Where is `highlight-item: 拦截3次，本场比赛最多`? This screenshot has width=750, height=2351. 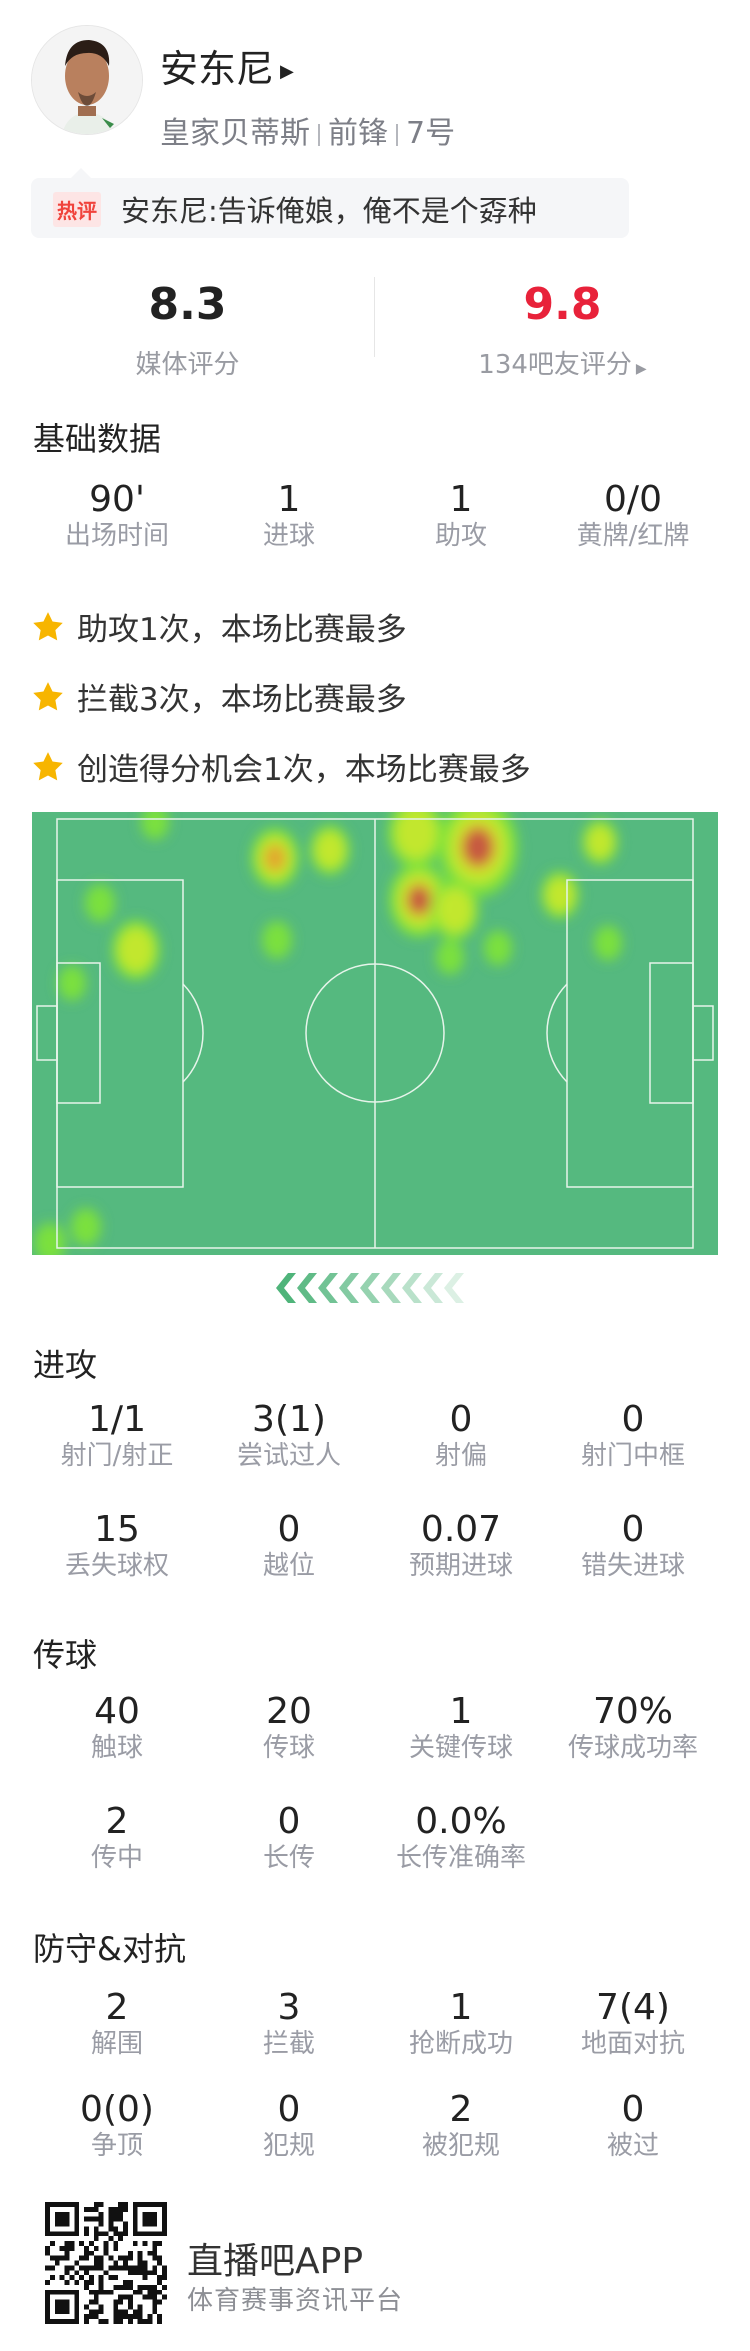 highlight-item: 拦截3次，本场比赛最多 is located at coordinates (219, 696).